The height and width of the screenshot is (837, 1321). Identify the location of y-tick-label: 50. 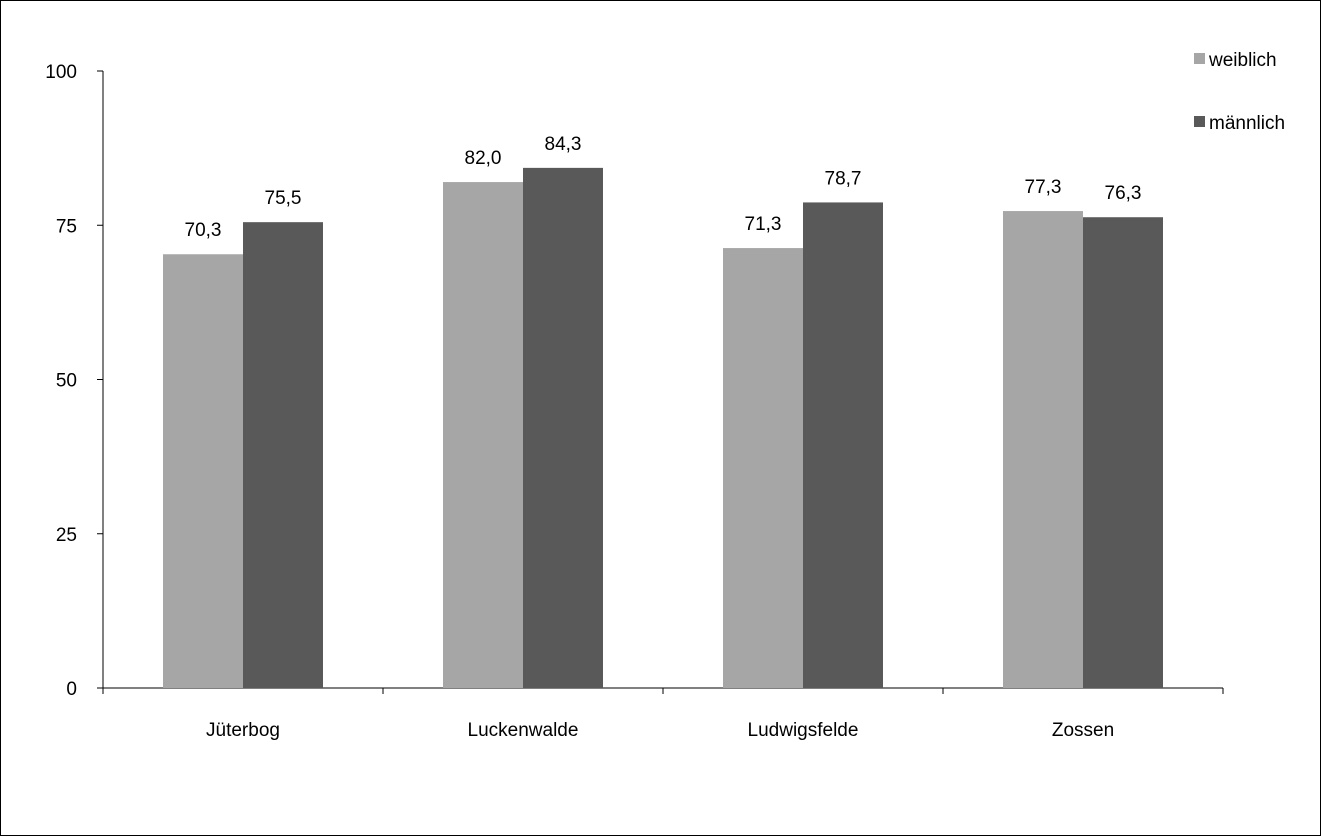
(66, 381).